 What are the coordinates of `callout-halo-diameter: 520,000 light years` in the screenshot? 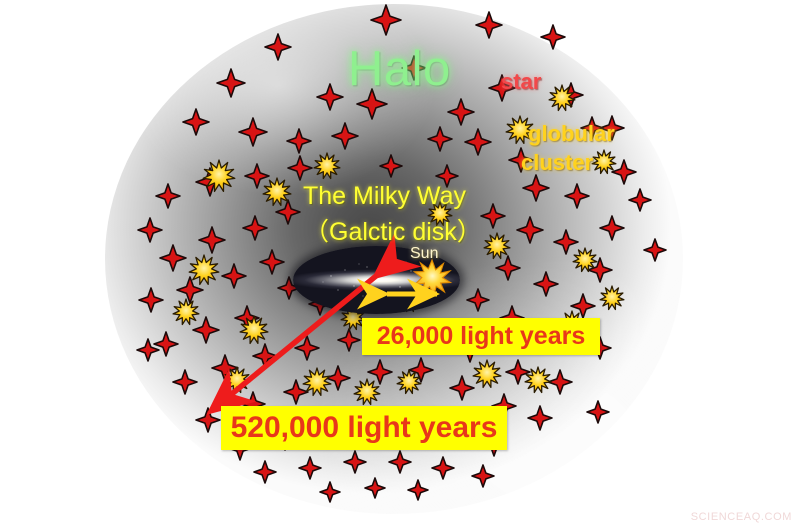 It's located at (364, 428).